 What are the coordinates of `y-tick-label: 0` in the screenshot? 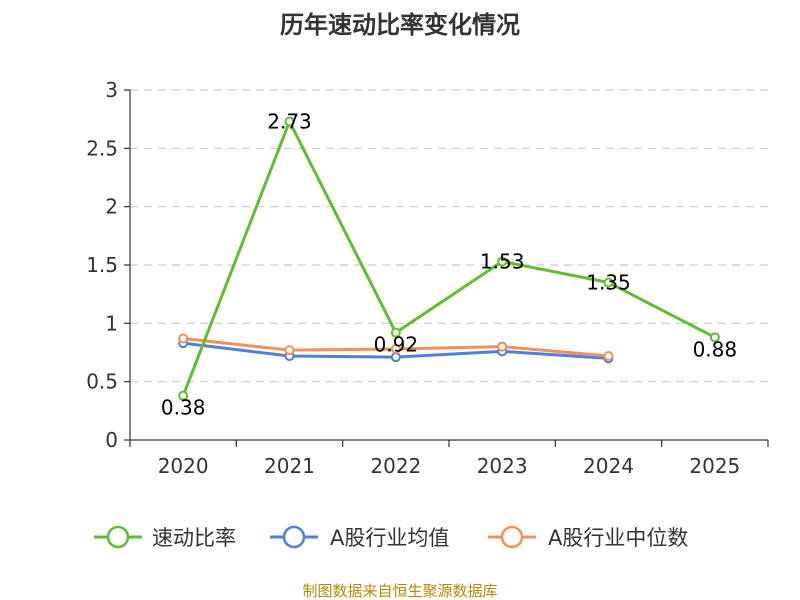 It's located at (111, 440).